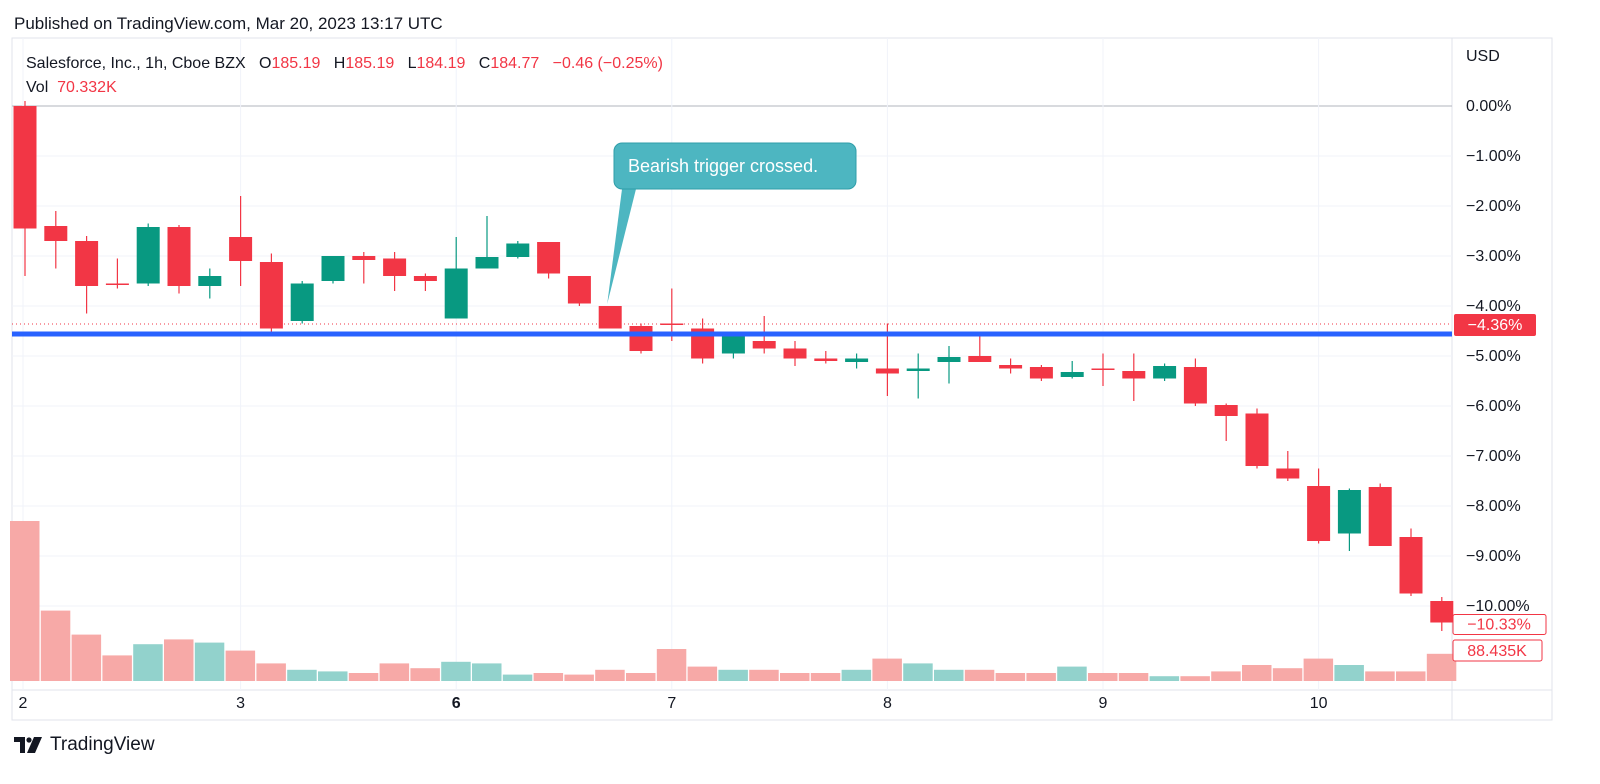 The width and height of the screenshot is (1600, 784). I want to click on x-tick-label: 2, so click(23, 703).